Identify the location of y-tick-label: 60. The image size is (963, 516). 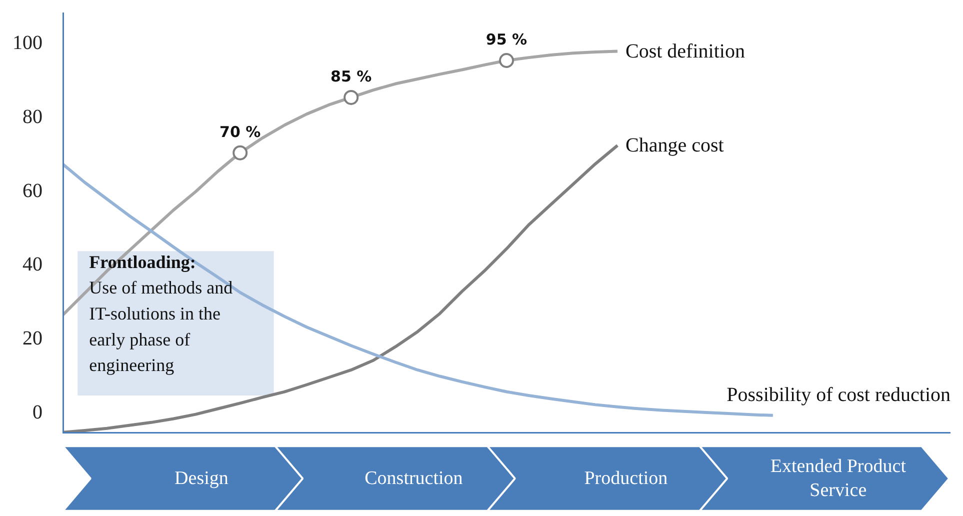
(32, 191).